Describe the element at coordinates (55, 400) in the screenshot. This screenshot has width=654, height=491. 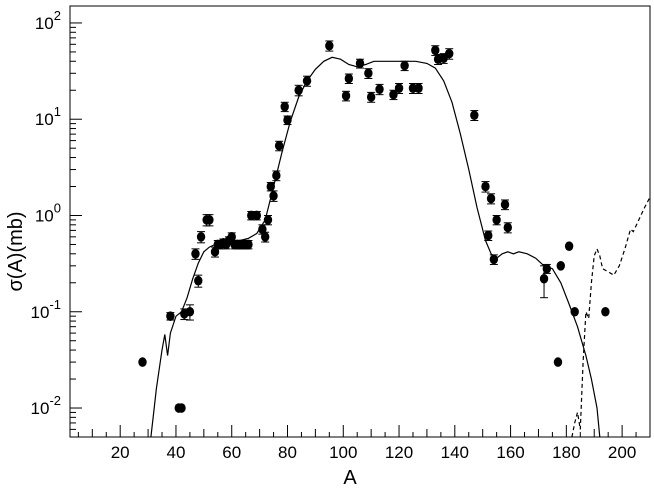
I see `y-tick-exponent: -2` at that location.